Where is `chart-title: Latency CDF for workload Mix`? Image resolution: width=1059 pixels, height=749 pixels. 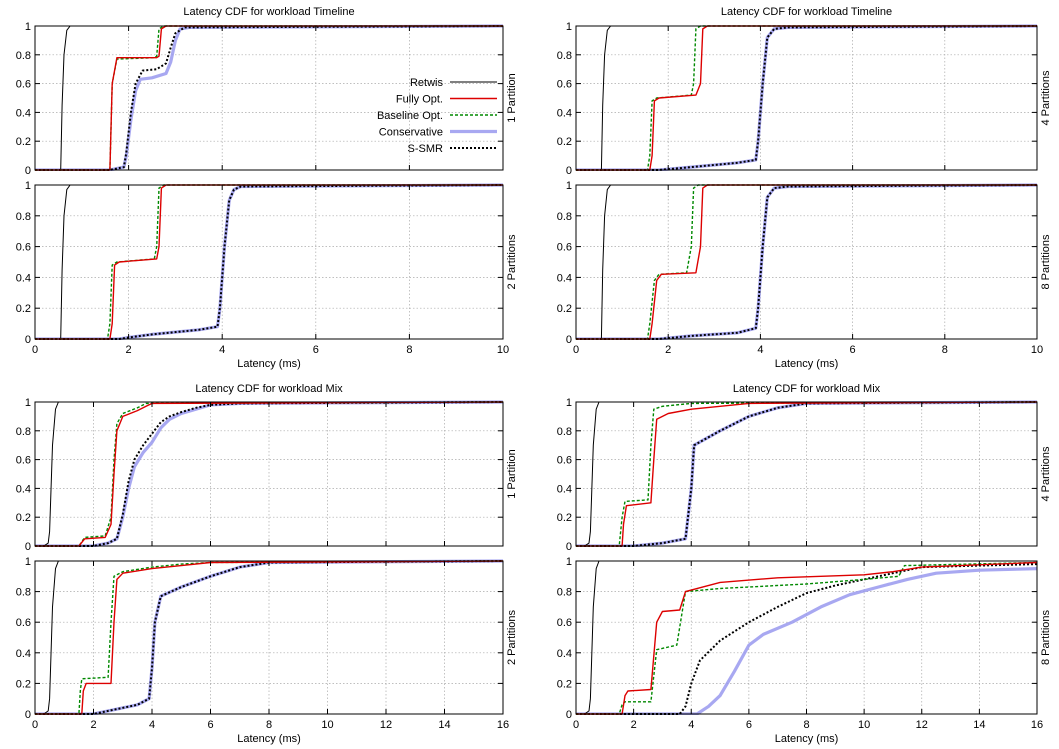
chart-title: Latency CDF for workload Mix is located at coordinates (269, 389).